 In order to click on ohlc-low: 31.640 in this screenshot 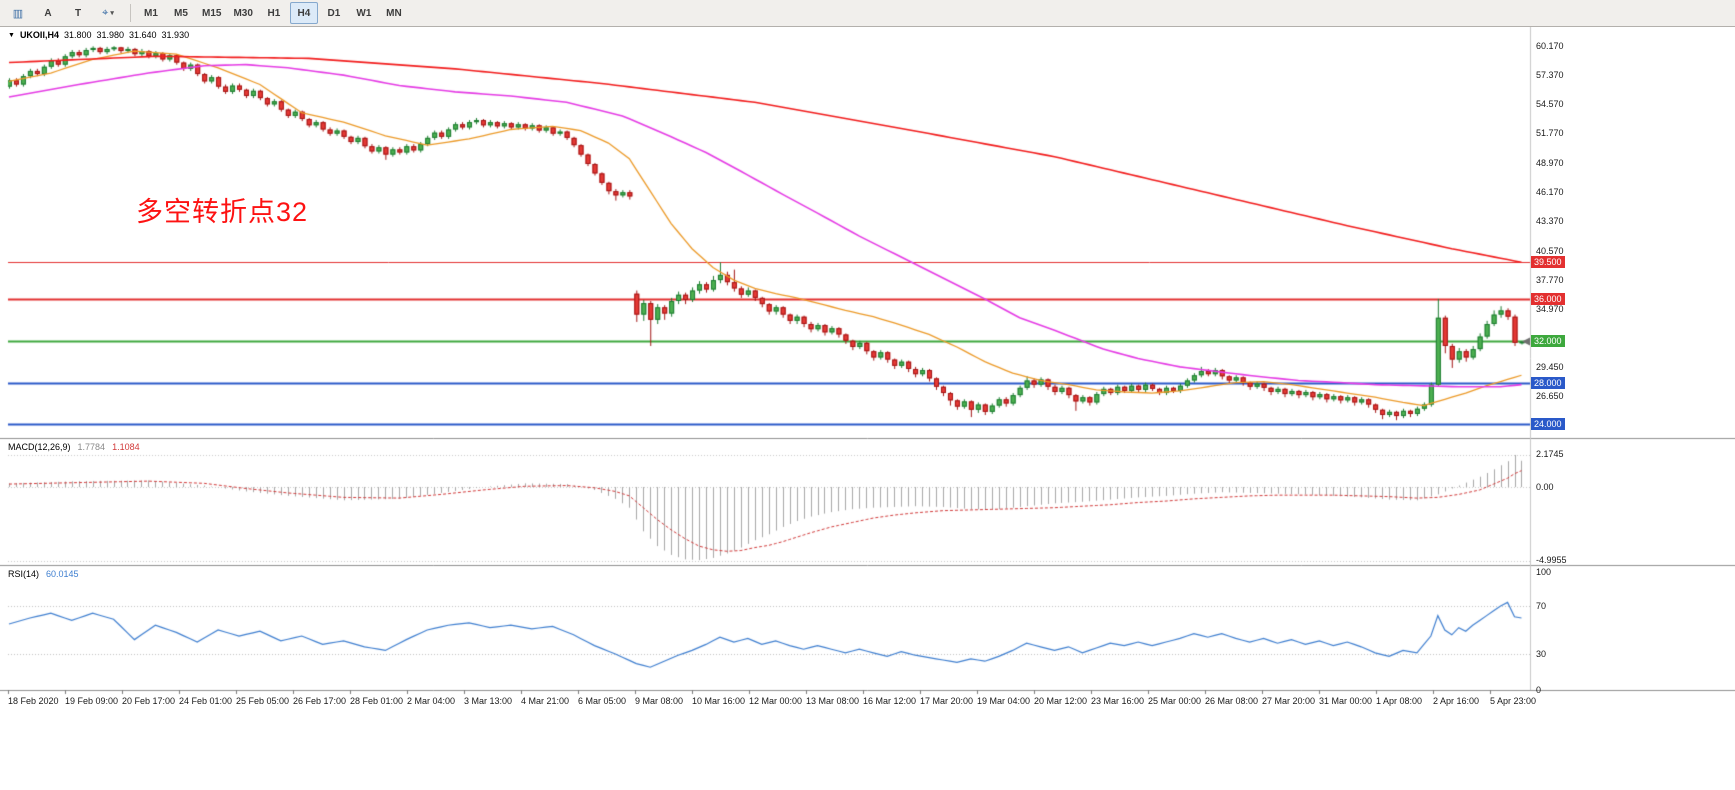, I will do `click(143, 35)`.